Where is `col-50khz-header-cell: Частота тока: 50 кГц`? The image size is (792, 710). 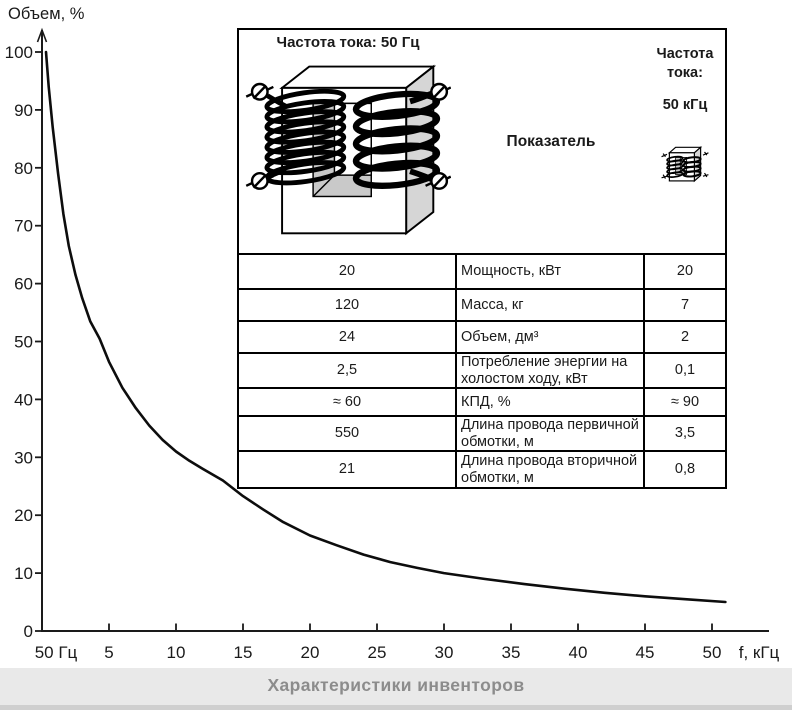
col-50khz-header-cell: Частота тока: 50 кГц is located at coordinates (685, 141).